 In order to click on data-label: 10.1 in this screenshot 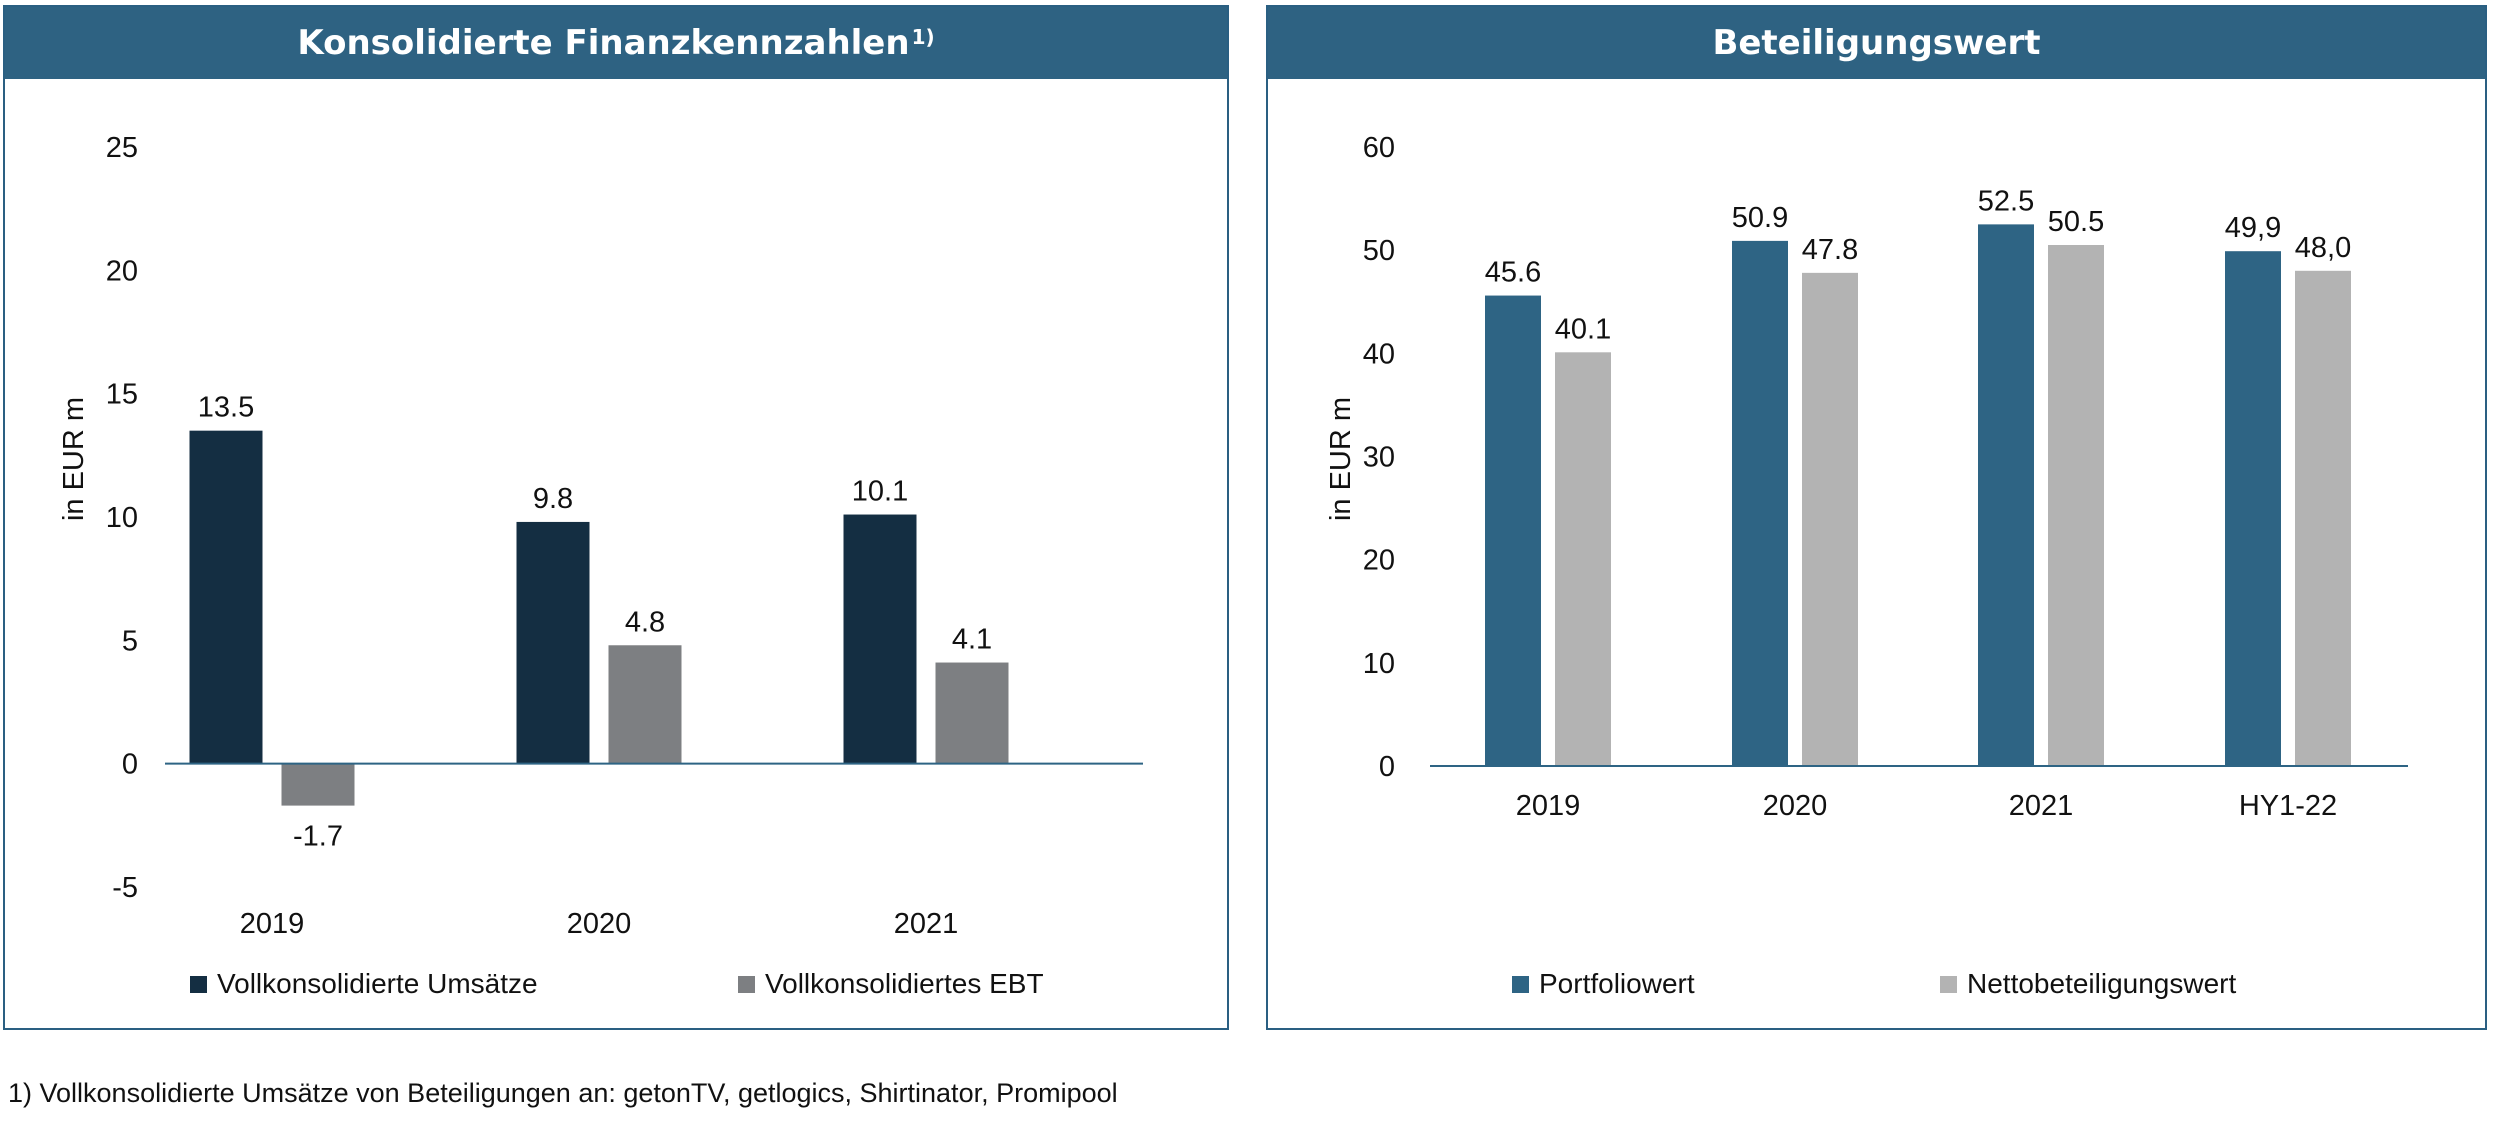, I will do `click(880, 492)`.